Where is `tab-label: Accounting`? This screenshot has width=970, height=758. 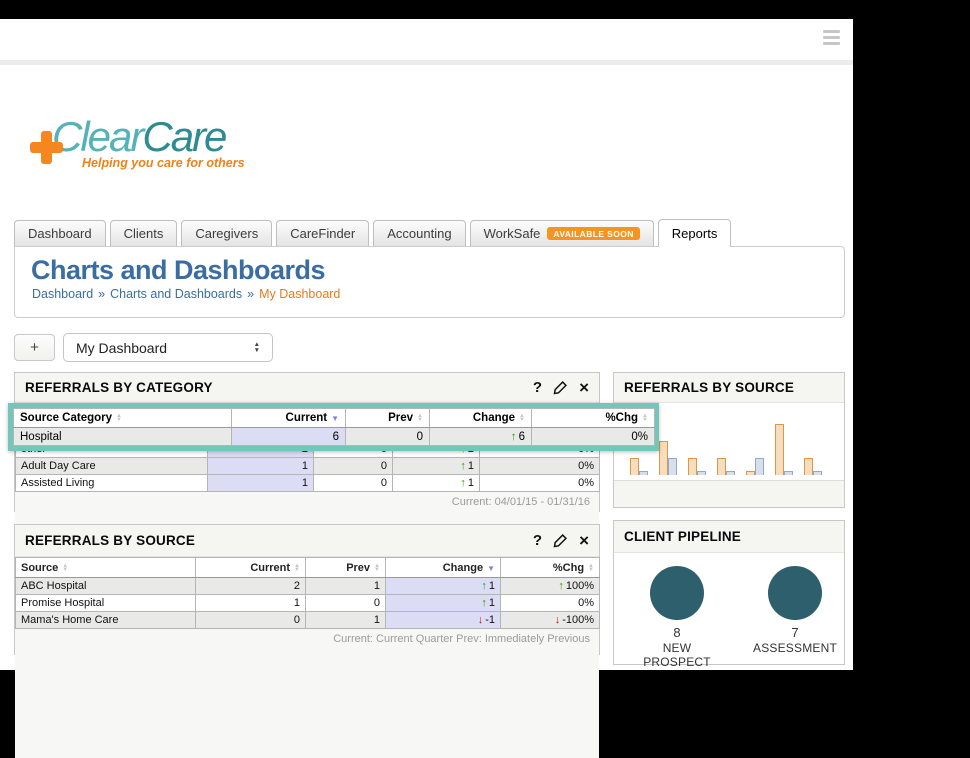
tab-label: Accounting is located at coordinates (419, 233).